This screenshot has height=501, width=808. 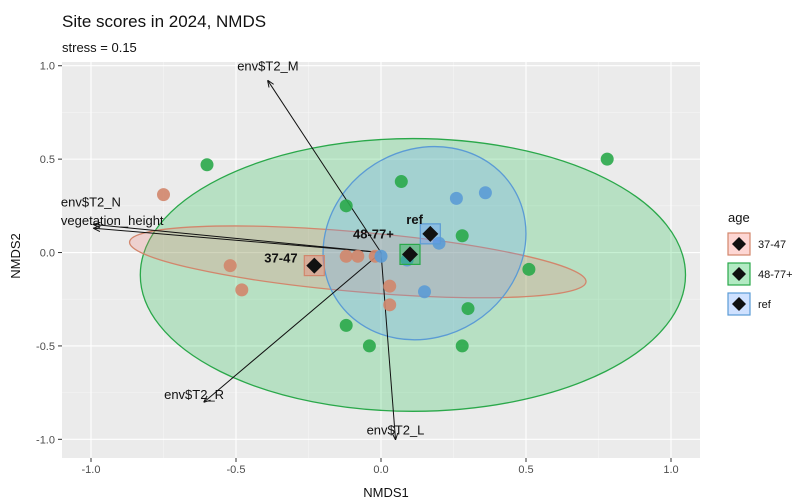 What do you see at coordinates (760, 263) in the screenshot?
I see `legend: age 37-47 48-77+ ref` at bounding box center [760, 263].